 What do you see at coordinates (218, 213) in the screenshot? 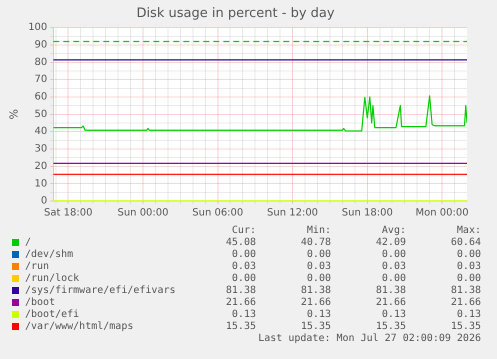
I see `x-tick-label: Sun 06:00` at bounding box center [218, 213].